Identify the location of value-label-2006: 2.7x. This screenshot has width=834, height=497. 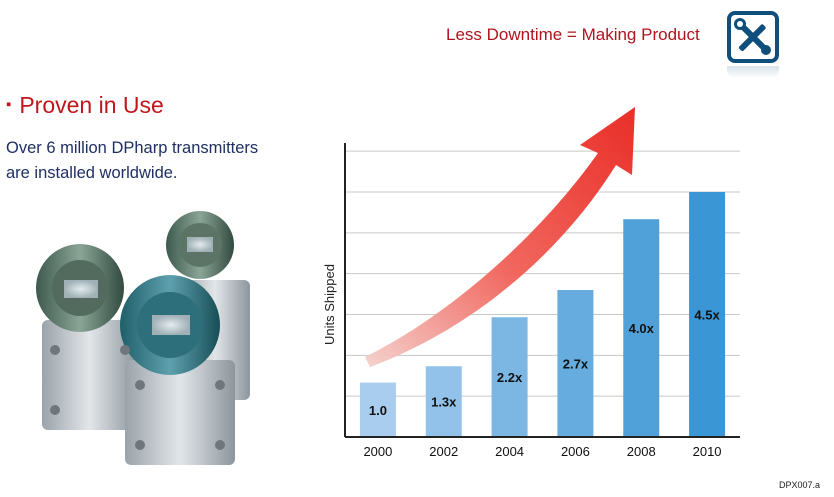
(576, 364).